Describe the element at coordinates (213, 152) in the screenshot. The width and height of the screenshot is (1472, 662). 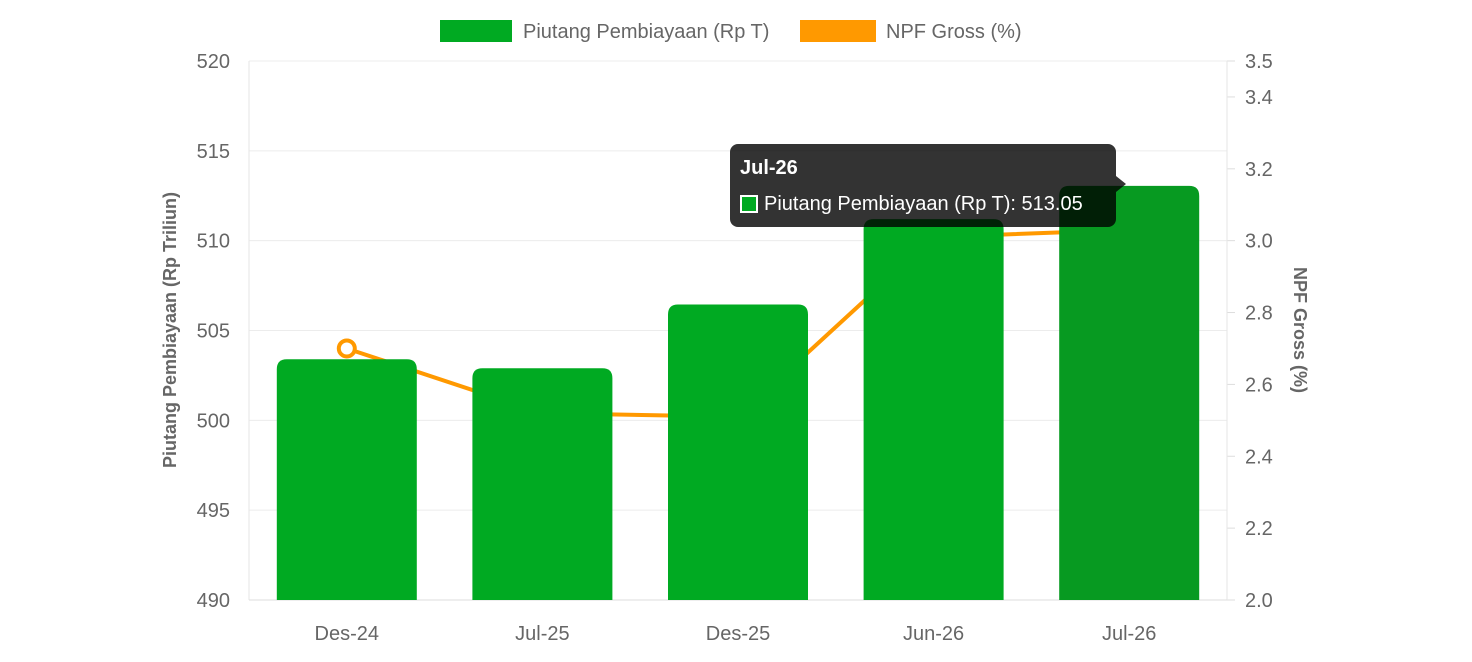
I see `y-left-tick-label: 515` at that location.